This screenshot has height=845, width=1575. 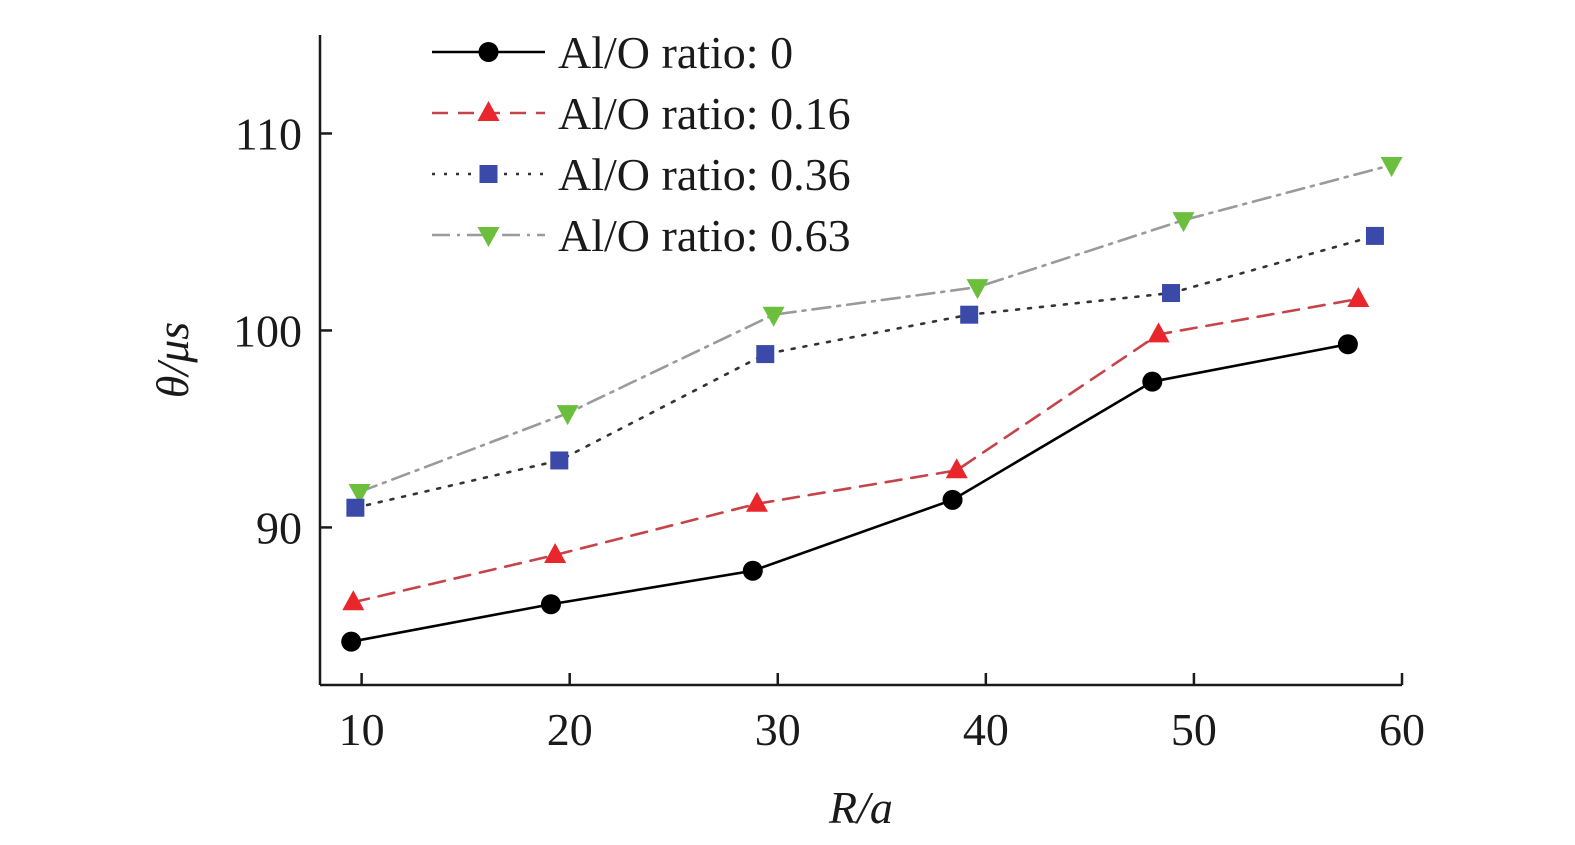 I want to click on x-tick-label: 20, so click(x=570, y=729).